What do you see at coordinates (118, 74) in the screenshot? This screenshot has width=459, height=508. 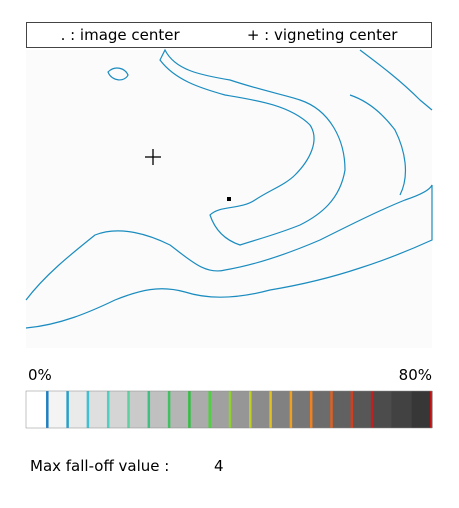 I see `contour-blob` at bounding box center [118, 74].